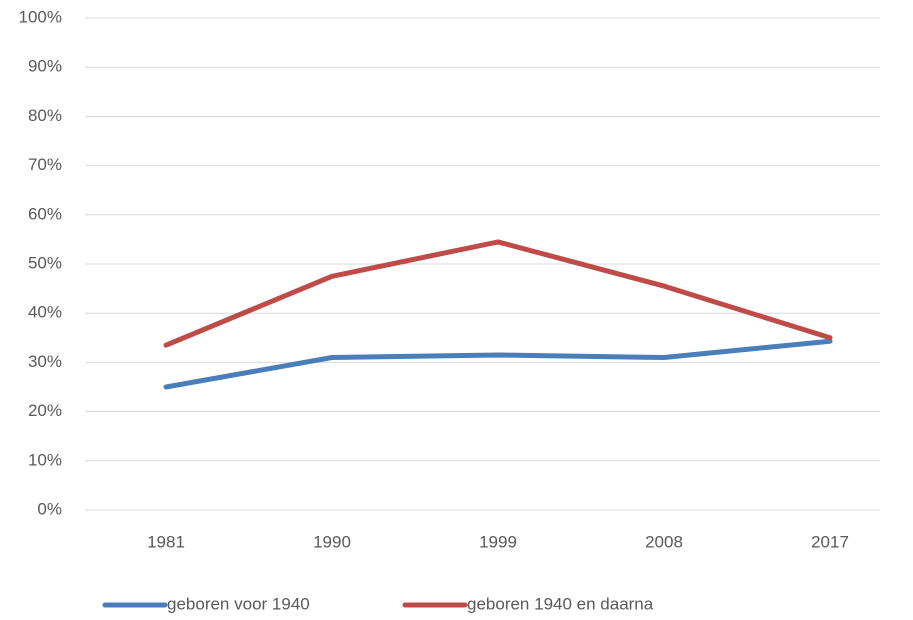  I want to click on x-tick-label: 1981, so click(166, 541).